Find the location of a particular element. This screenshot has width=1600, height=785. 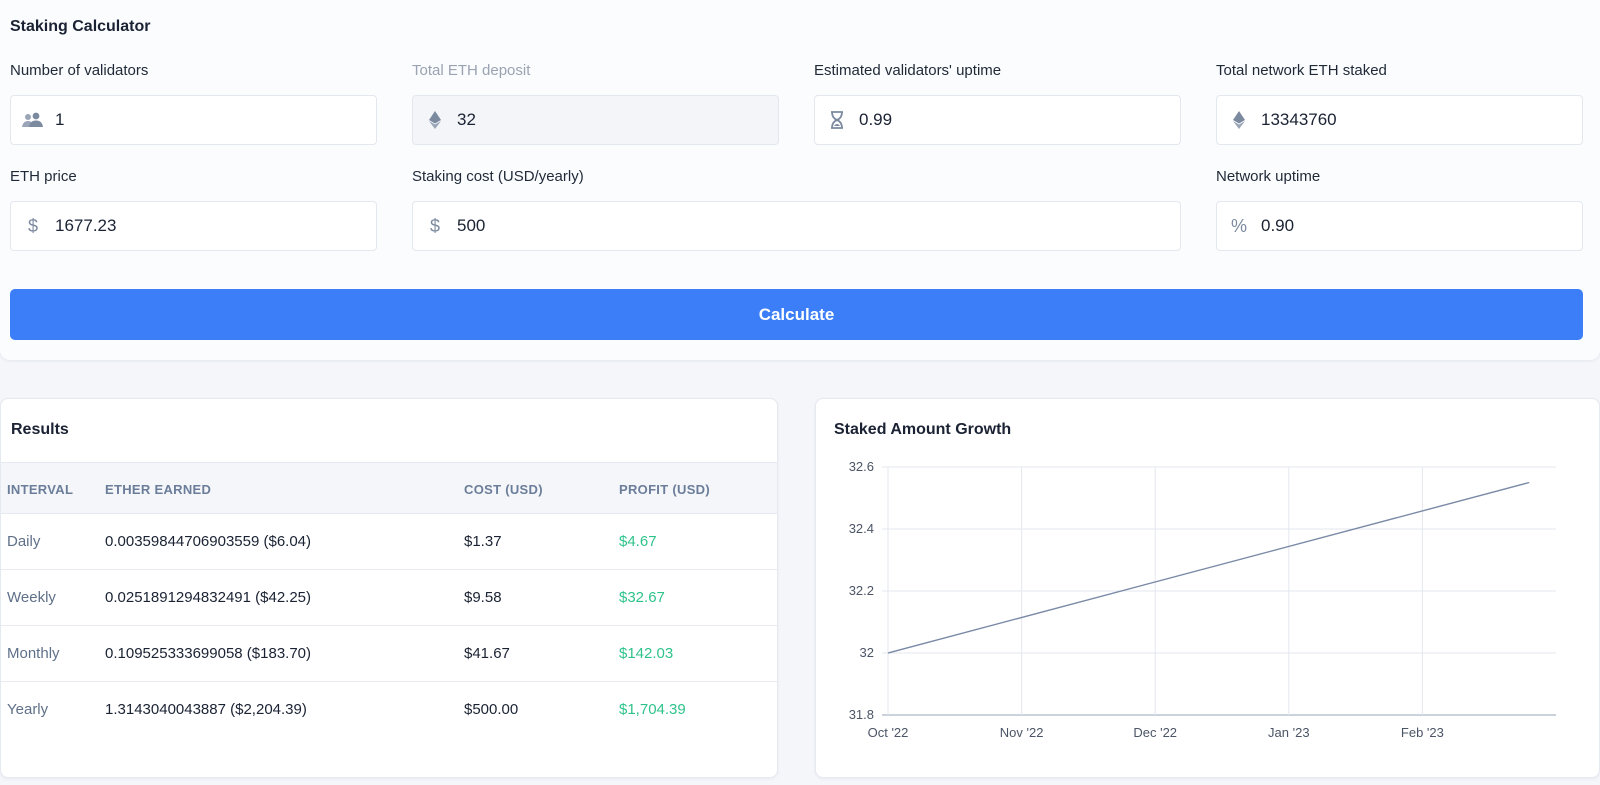

y-tick-label: 32 is located at coordinates (867, 652).